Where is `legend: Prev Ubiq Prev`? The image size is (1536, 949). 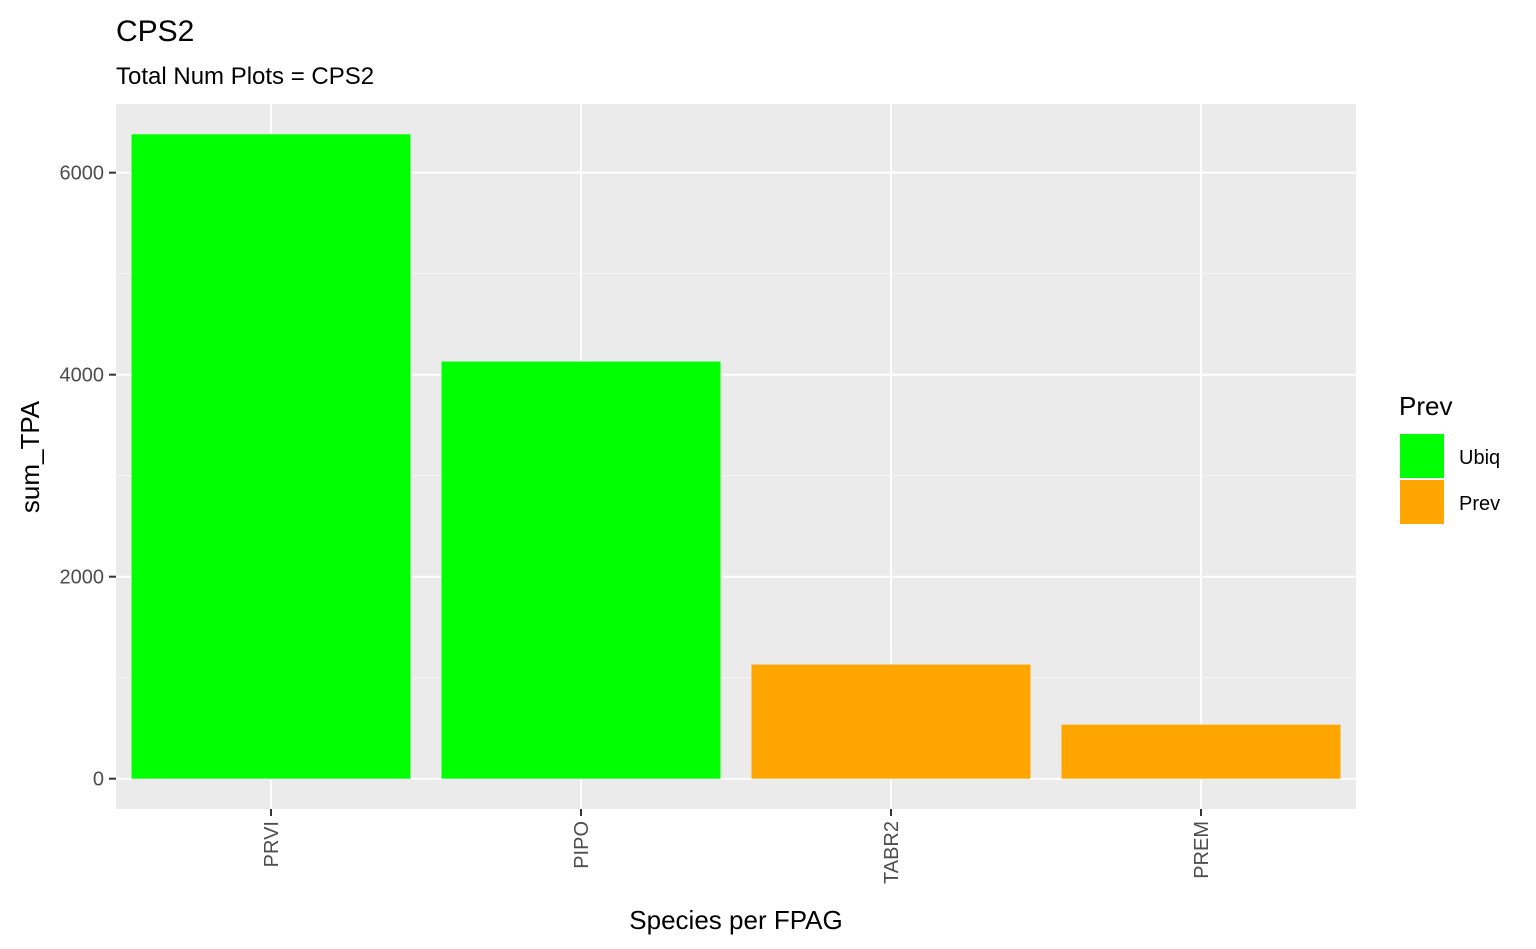 legend: Prev Ubiq Prev is located at coordinates (1449, 457).